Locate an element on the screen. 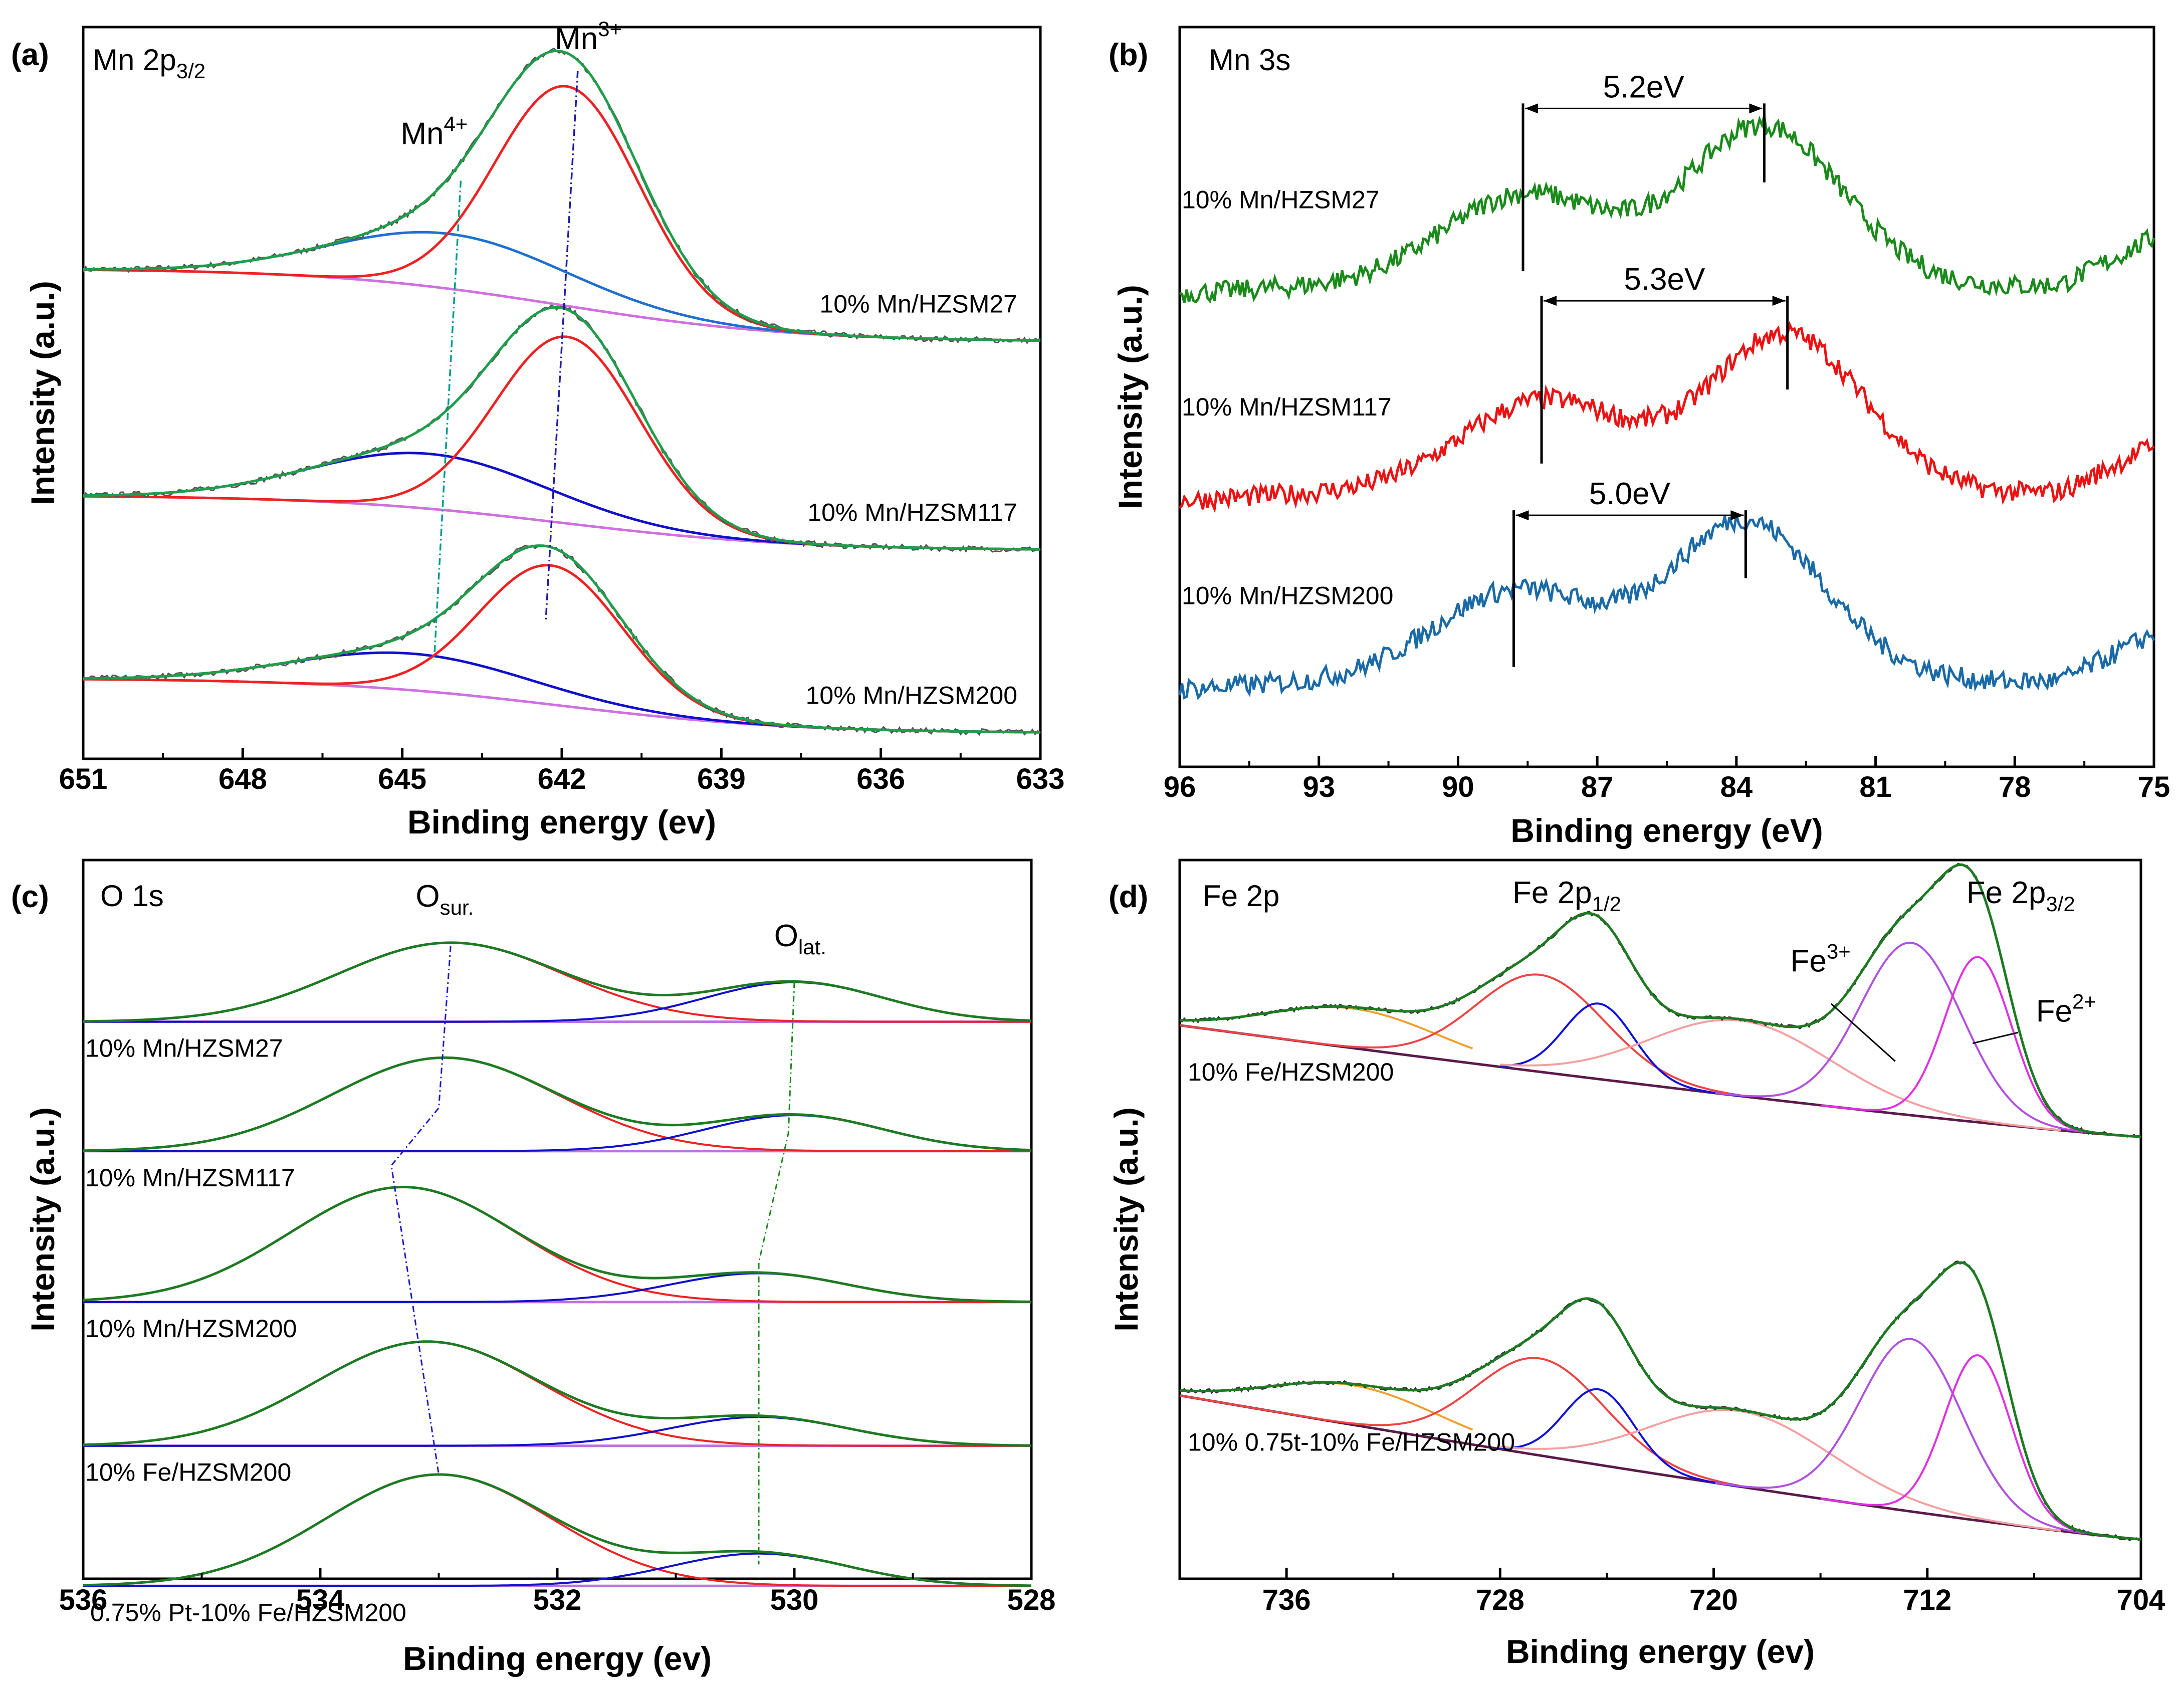 This screenshot has height=1686, width=2184. panel-c-xtick-label: 530 is located at coordinates (794, 1600).